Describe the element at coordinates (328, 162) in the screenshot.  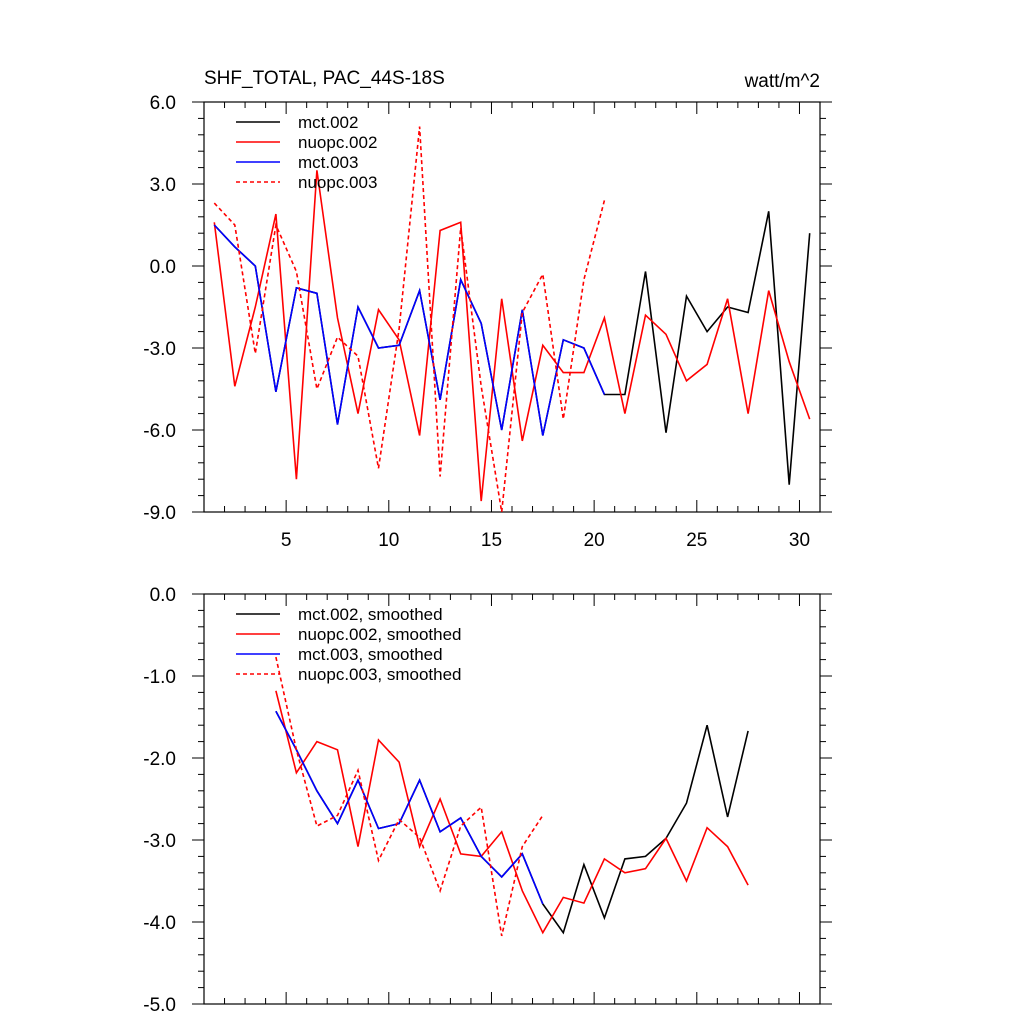
I see `top-legend-label: mct.003` at that location.